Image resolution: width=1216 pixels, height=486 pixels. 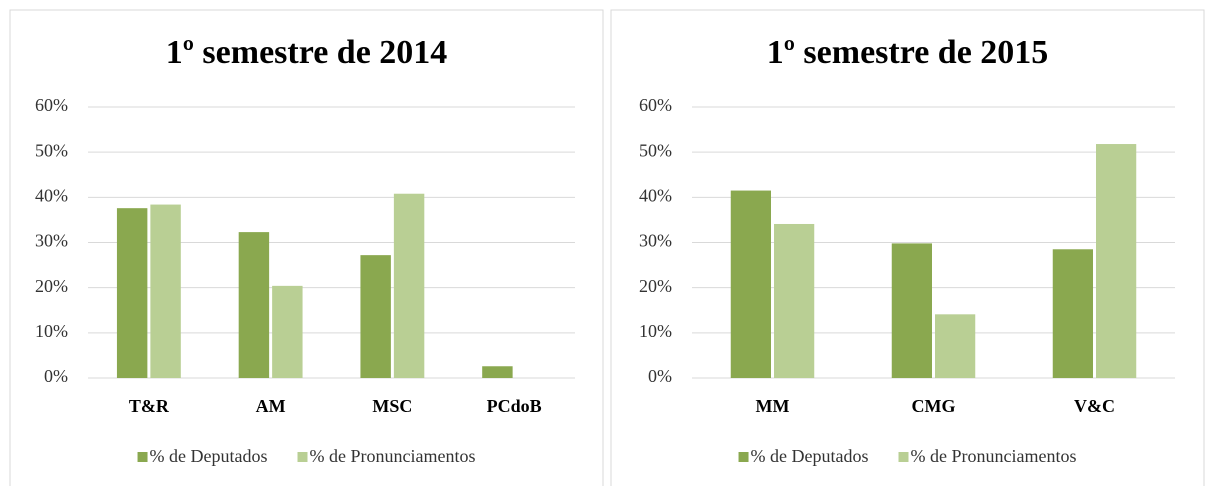 What do you see at coordinates (1094, 406) in the screenshot?
I see `x-tick-label: V&C` at bounding box center [1094, 406].